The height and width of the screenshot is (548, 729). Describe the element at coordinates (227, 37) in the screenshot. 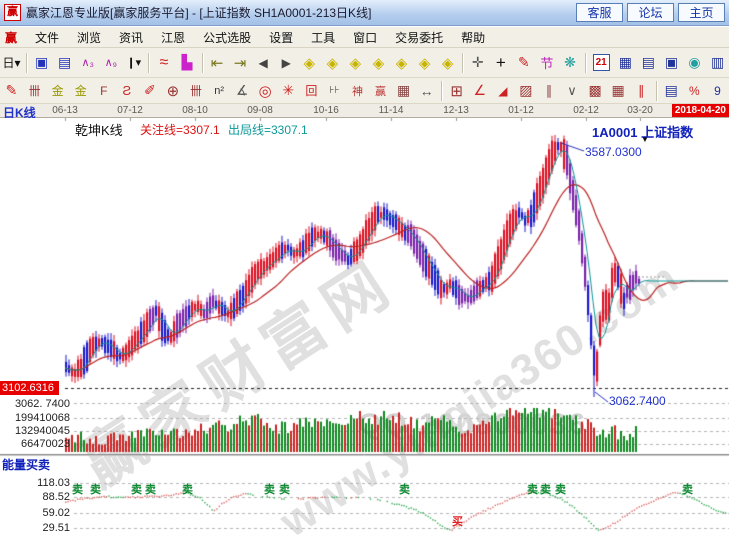

I see `menu-formula-stock-pick: 公式选股` at that location.